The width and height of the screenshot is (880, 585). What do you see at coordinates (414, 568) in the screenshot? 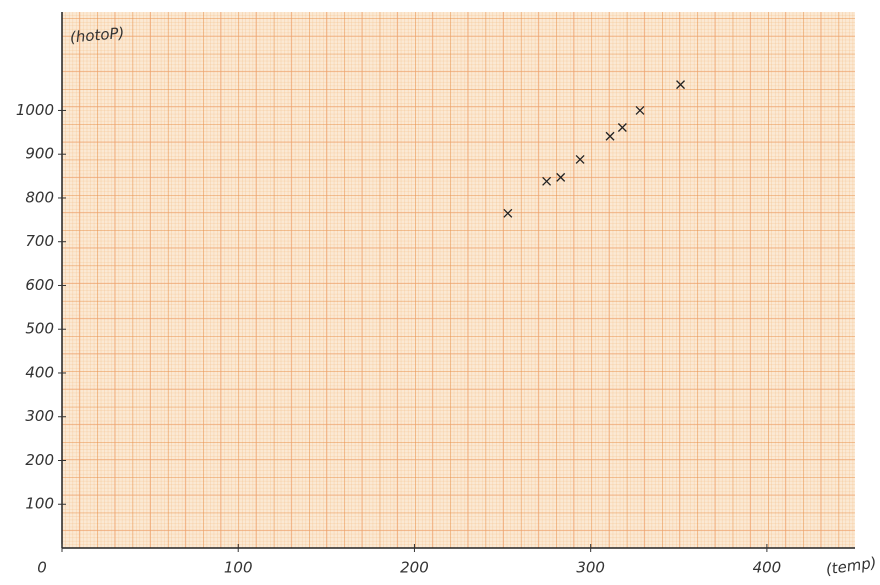
I see `x-tick-label: 200` at bounding box center [414, 568].